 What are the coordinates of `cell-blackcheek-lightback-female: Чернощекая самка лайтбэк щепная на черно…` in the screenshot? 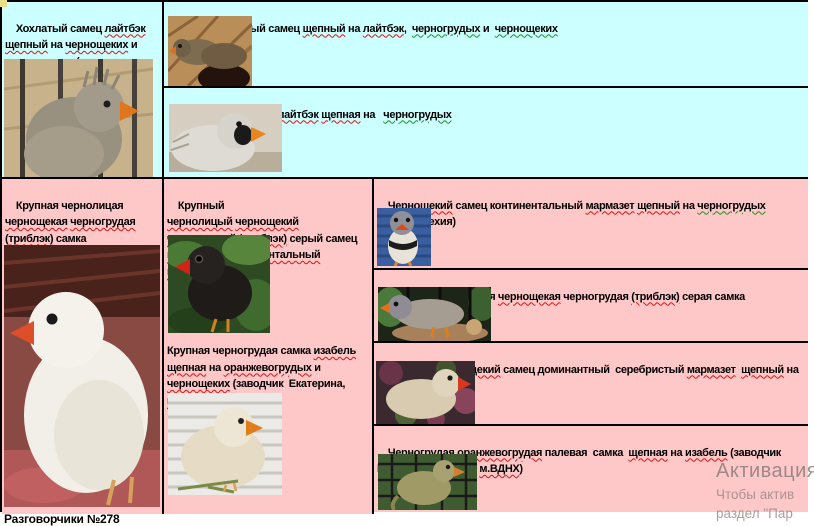 It's located at (486, 133).